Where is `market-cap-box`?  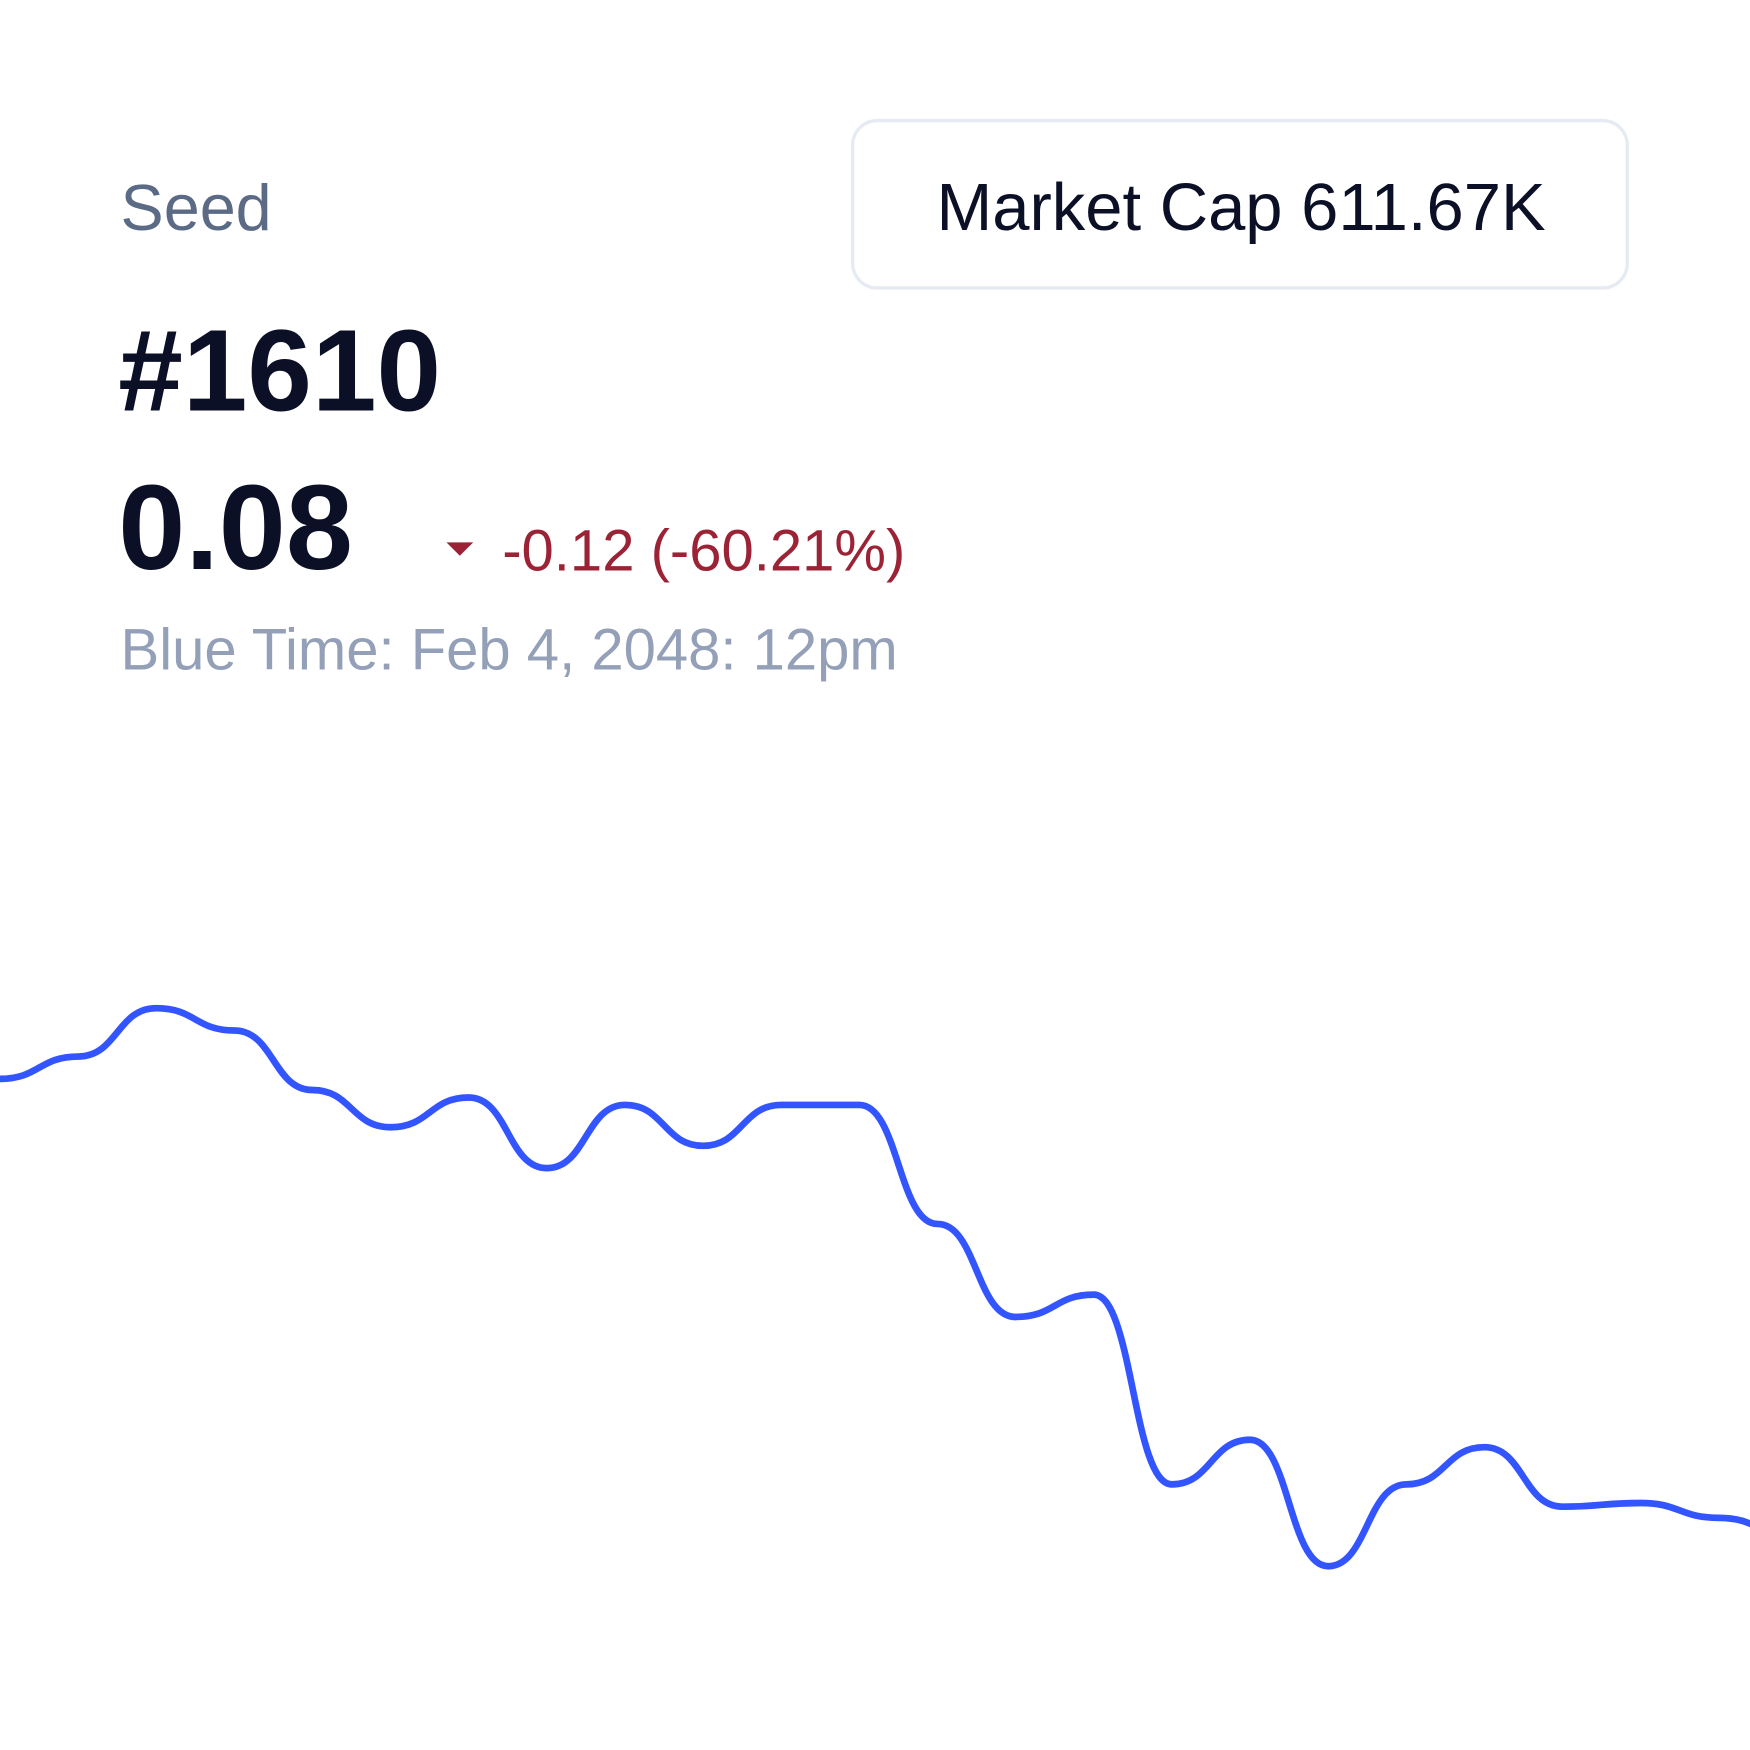
market-cap-box is located at coordinates (1240, 204).